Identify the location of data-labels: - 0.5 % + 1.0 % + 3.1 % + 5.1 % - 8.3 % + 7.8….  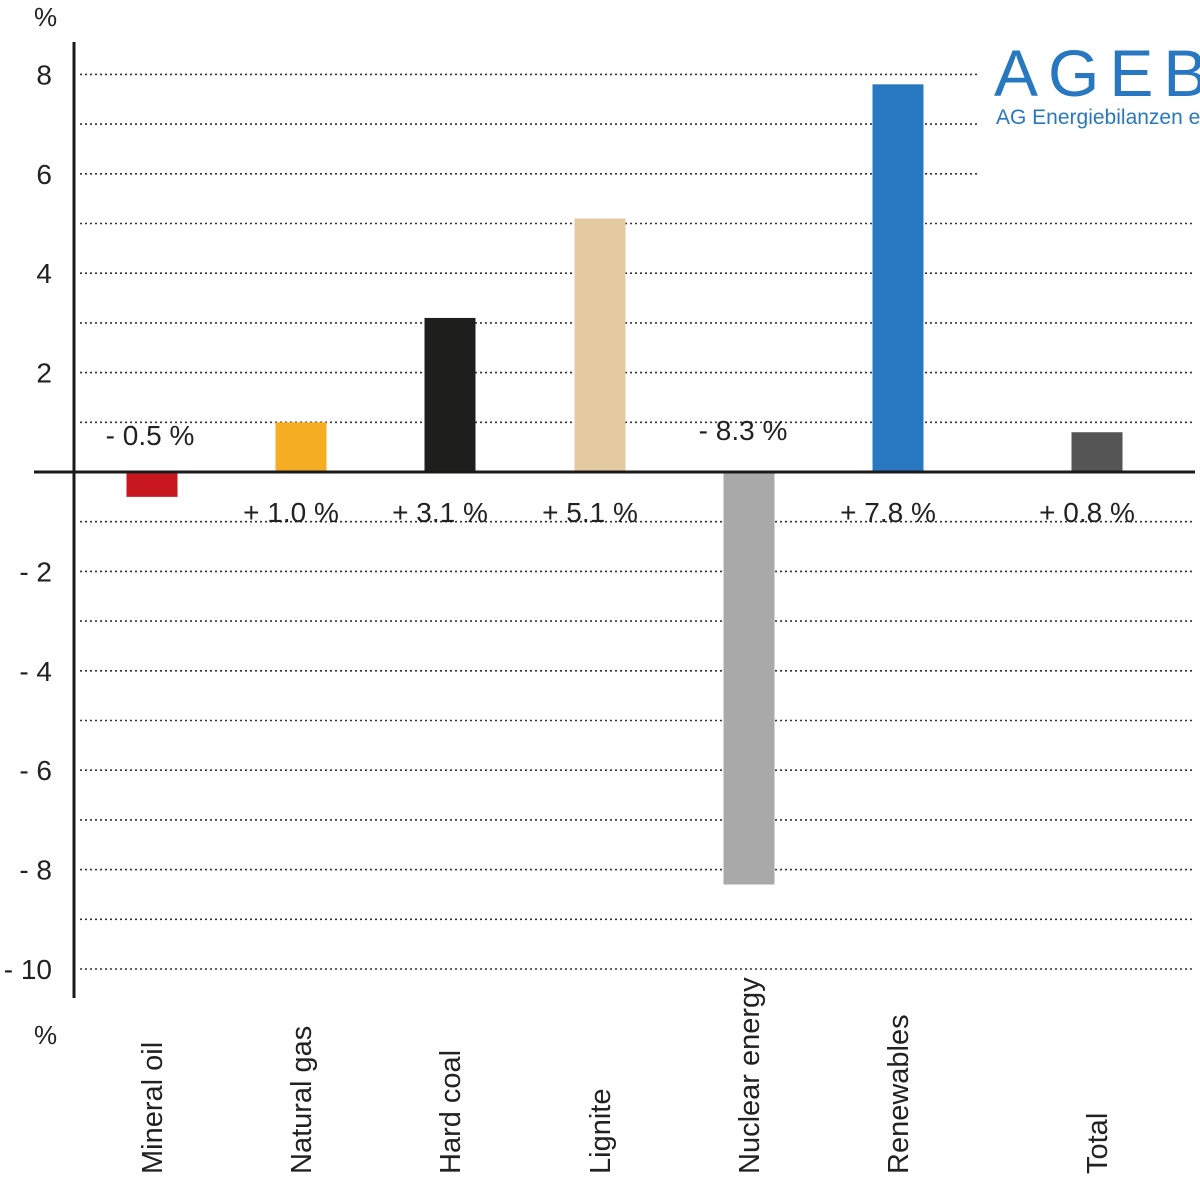
(620, 471).